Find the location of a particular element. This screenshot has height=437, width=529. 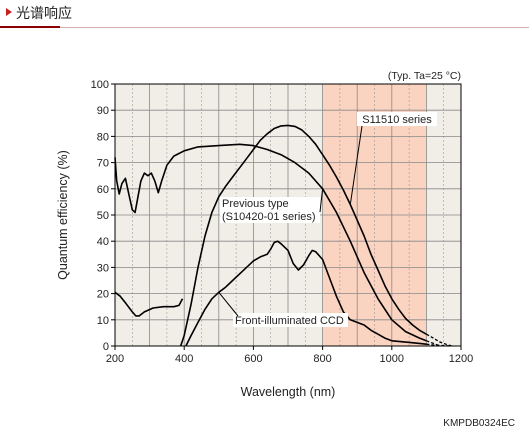

leader-line-previous-type is located at coordinates (321, 200).